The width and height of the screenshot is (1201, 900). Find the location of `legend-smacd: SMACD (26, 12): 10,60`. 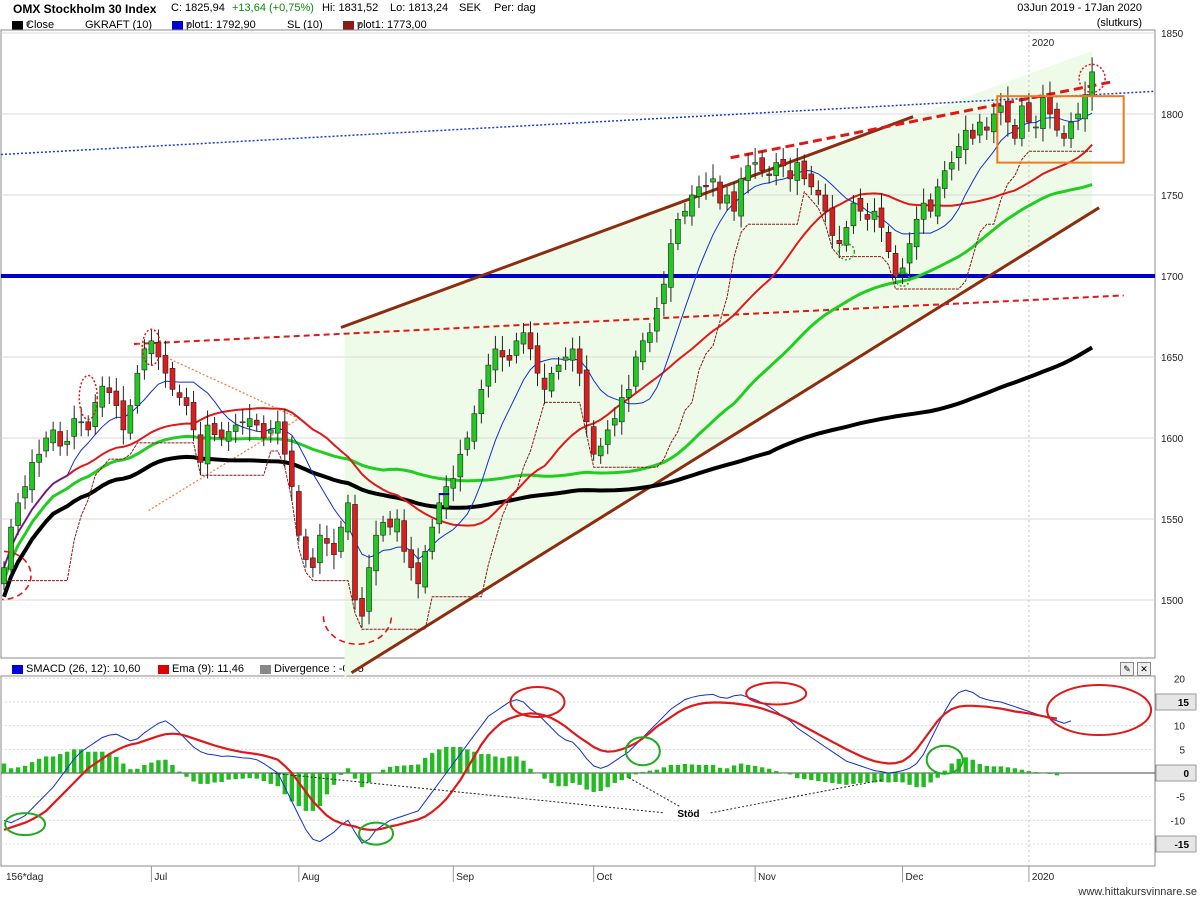

legend-smacd: SMACD (26, 12): 10,60 is located at coordinates (76, 669).